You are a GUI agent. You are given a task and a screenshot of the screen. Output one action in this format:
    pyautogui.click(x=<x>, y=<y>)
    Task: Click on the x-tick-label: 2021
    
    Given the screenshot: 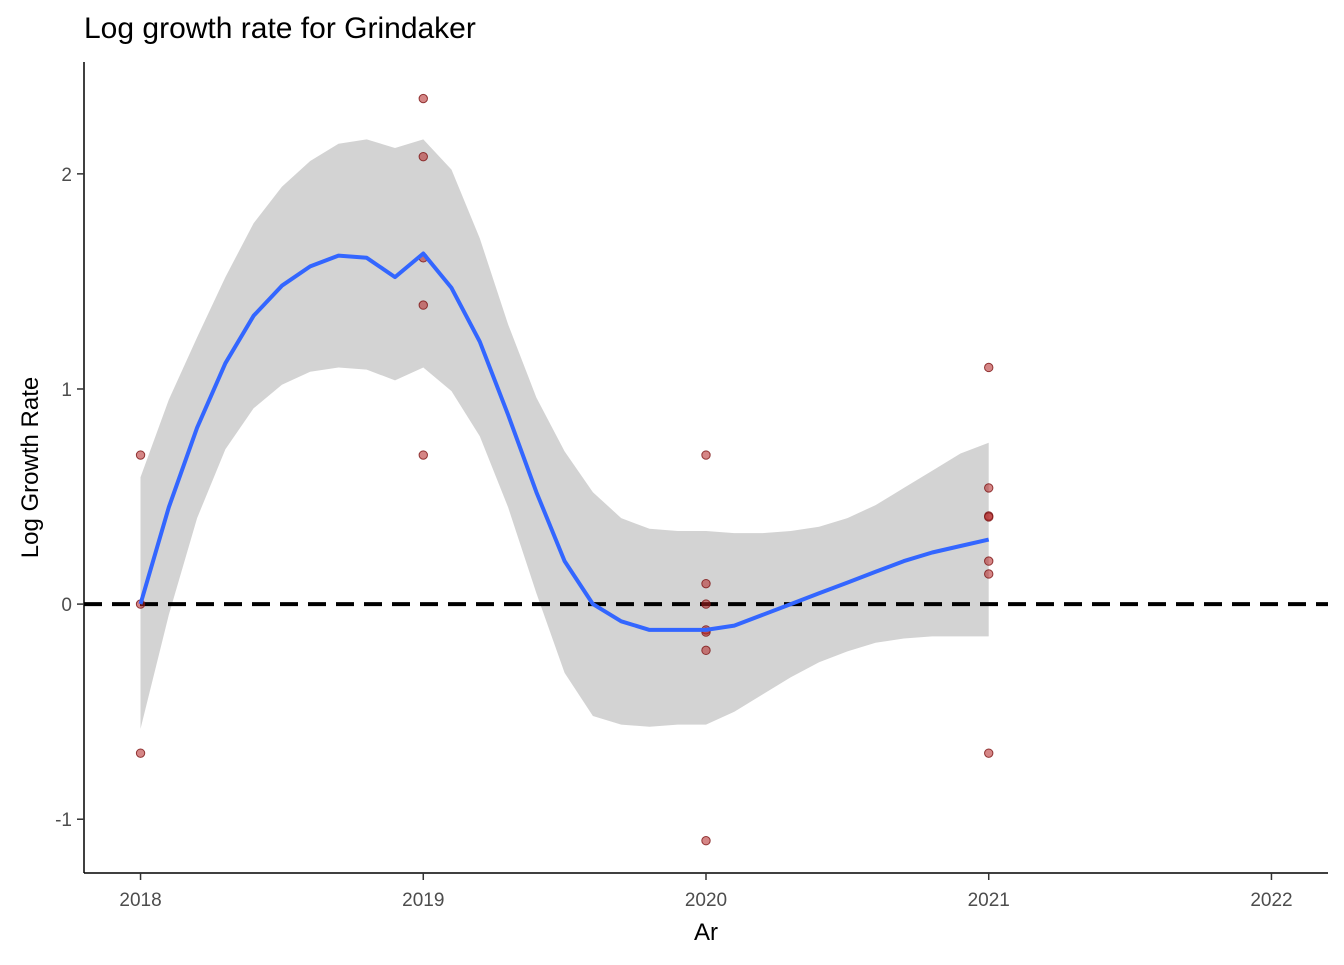 What is the action you would take?
    pyautogui.click(x=989, y=900)
    